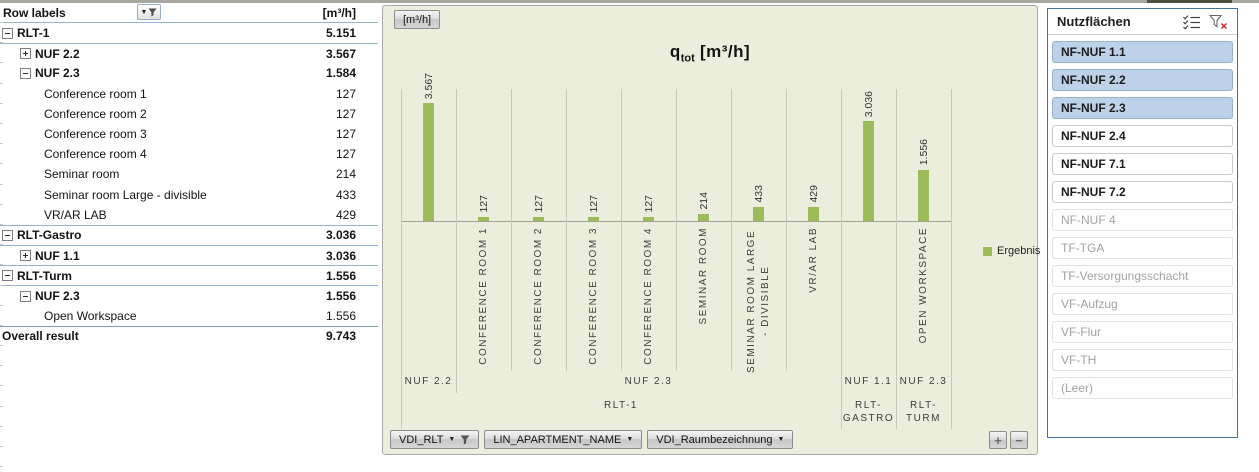 This screenshot has height=472, width=1259. What do you see at coordinates (465, 440) in the screenshot?
I see `filter-funnel-icon` at bounding box center [465, 440].